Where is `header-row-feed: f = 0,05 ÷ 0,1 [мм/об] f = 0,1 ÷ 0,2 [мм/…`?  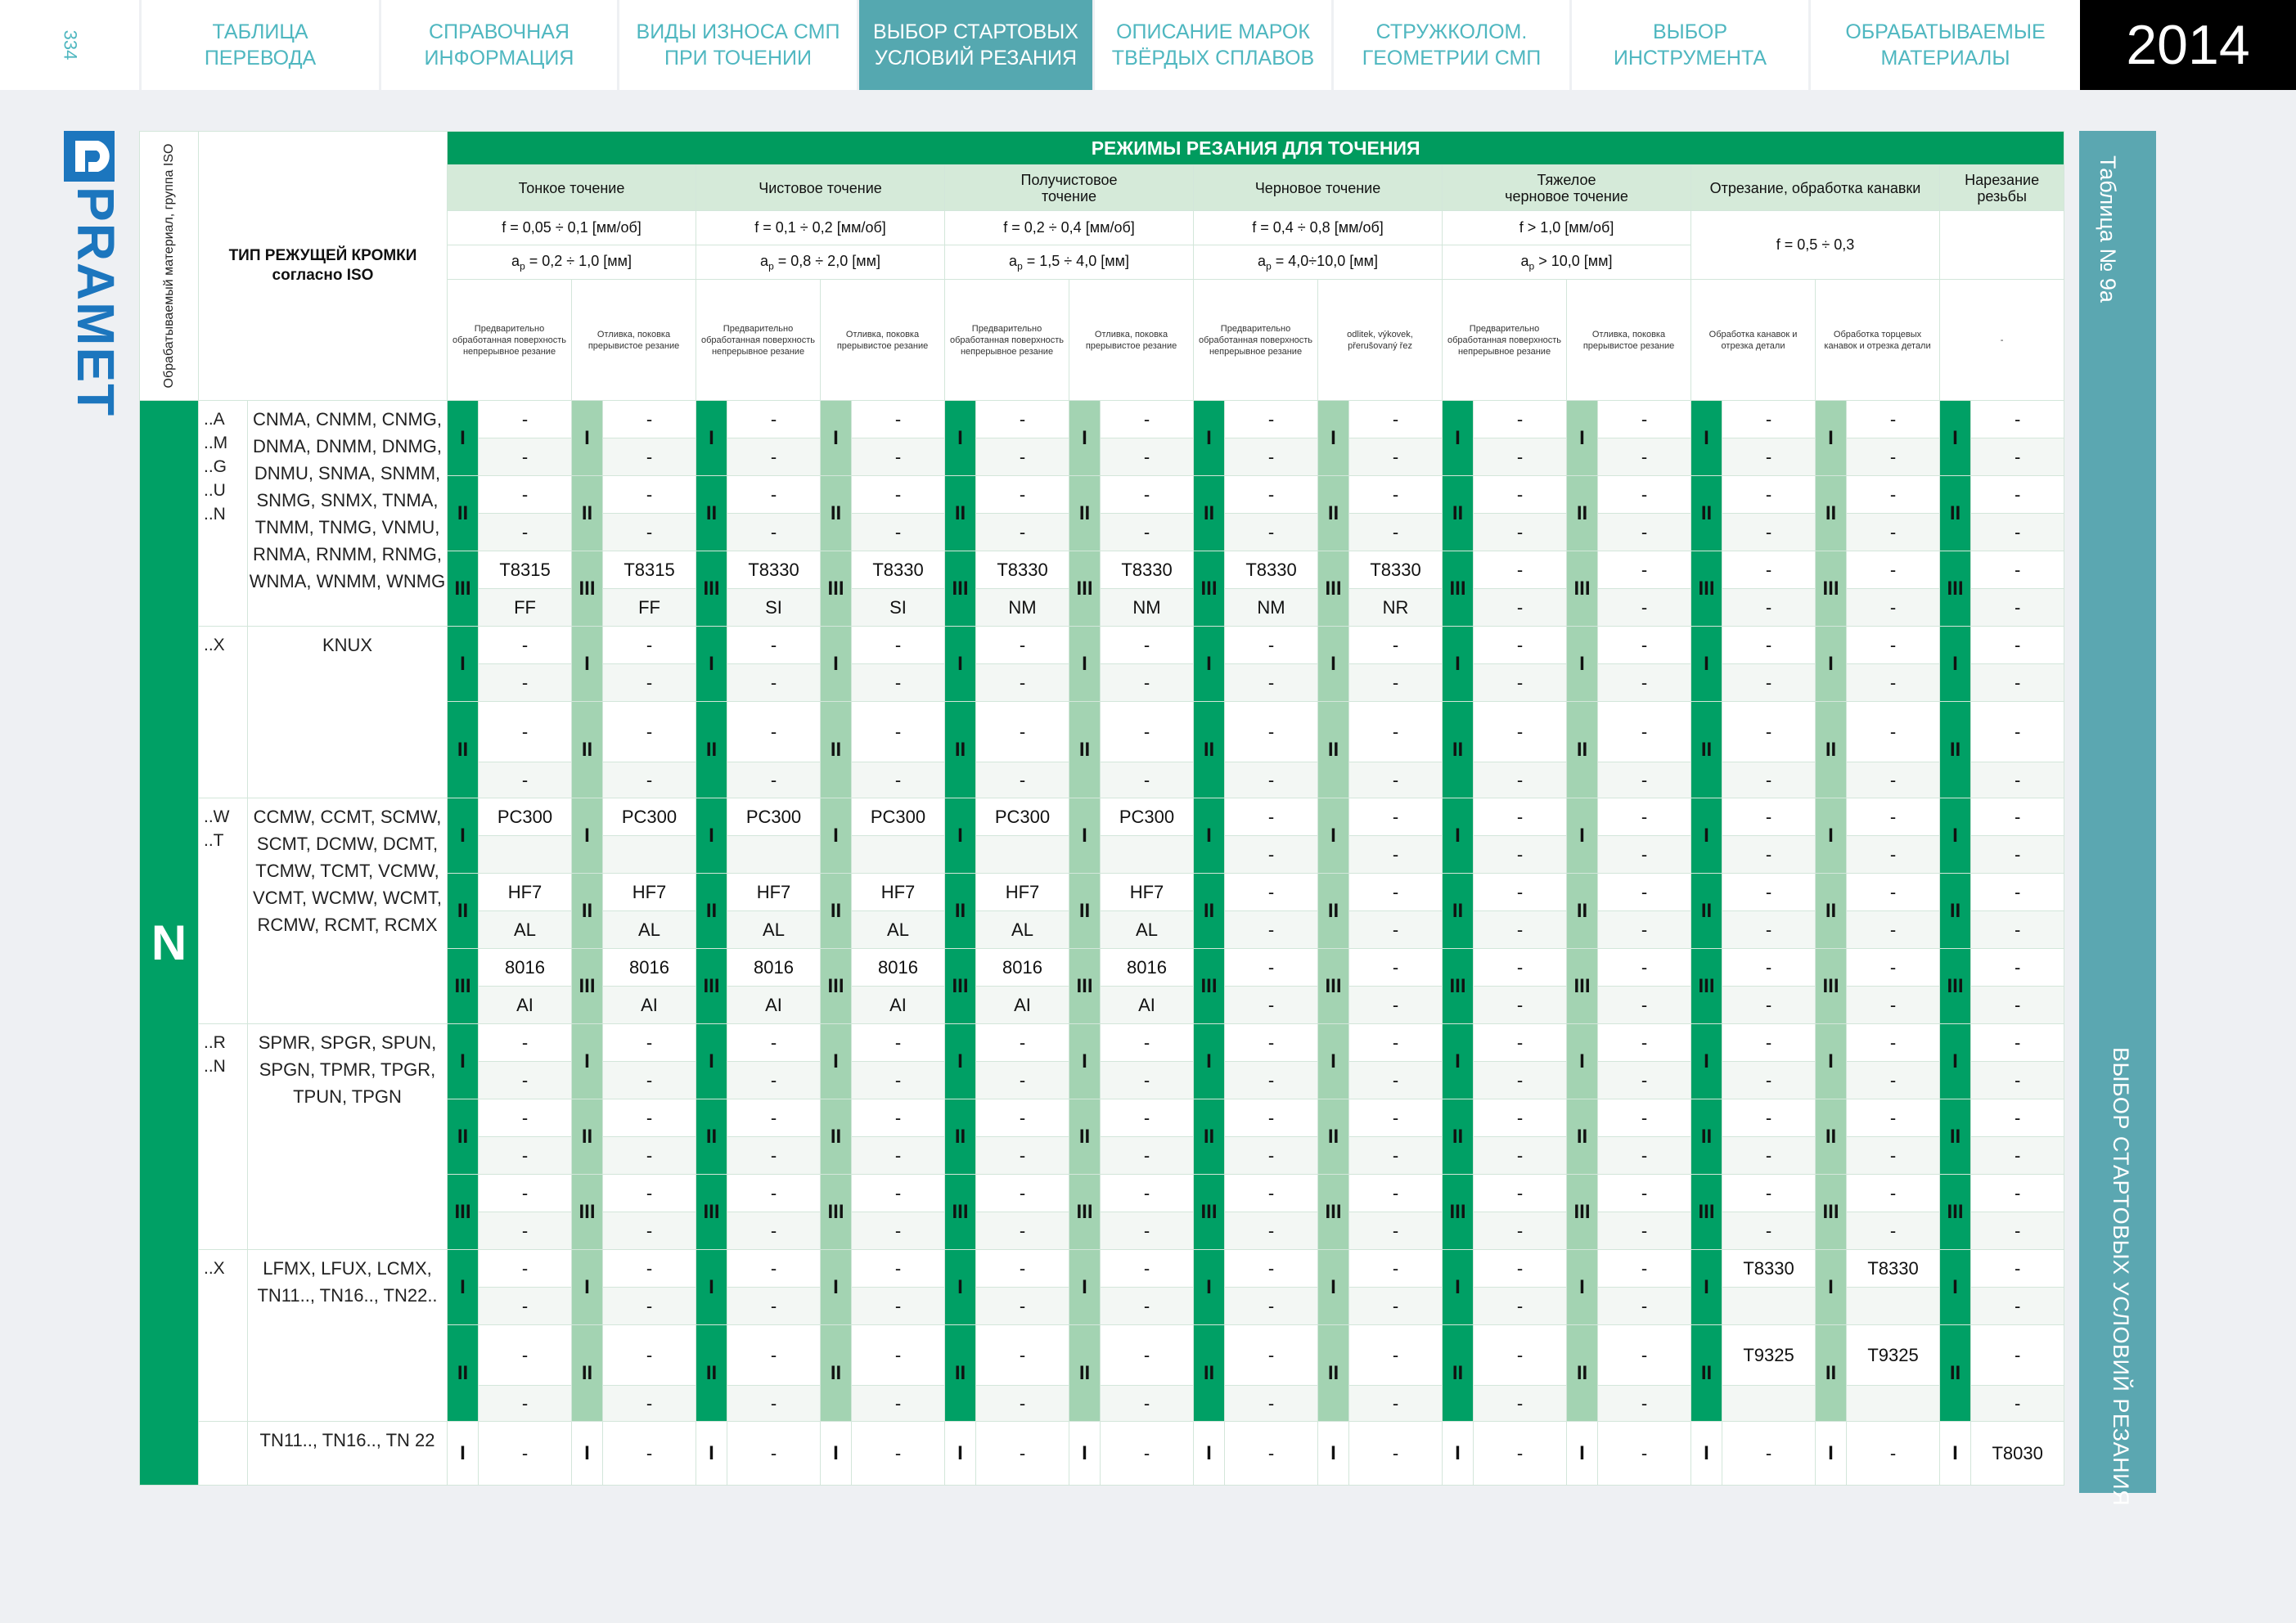 header-row-feed: f = 0,05 ÷ 0,1 [мм/об] f = 0,1 ÷ 0,2 [мм/… is located at coordinates (1102, 245).